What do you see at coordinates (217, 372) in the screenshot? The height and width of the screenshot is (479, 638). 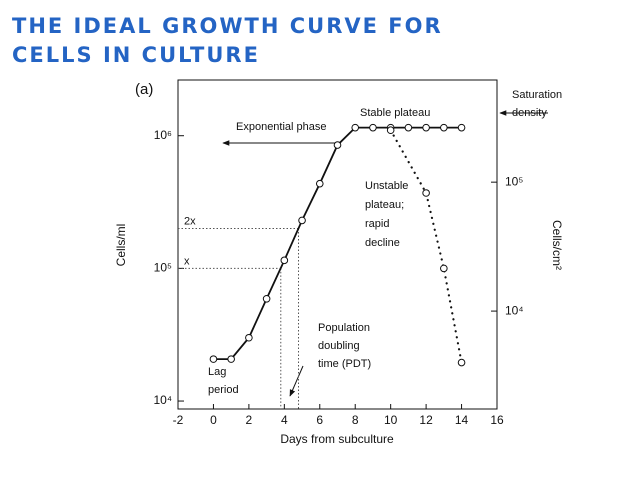 I see `annotation: Lag` at bounding box center [217, 372].